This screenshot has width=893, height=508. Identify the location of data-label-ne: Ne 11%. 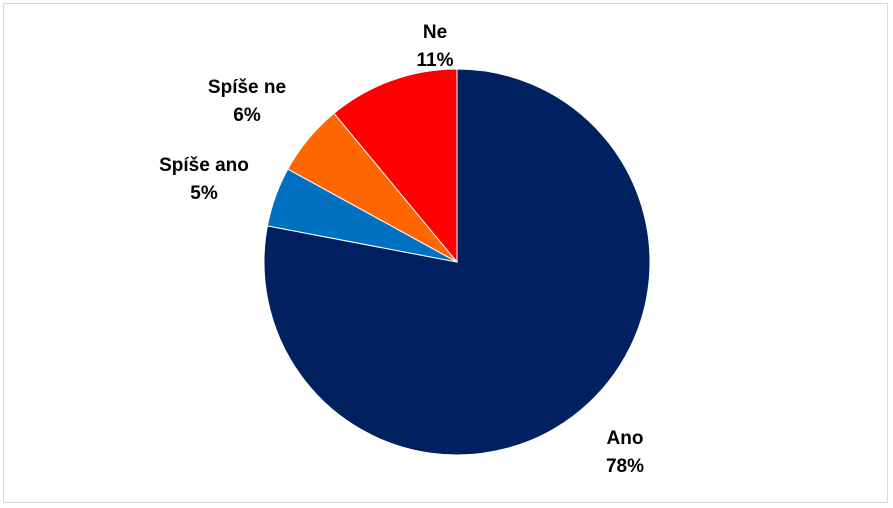
(435, 46).